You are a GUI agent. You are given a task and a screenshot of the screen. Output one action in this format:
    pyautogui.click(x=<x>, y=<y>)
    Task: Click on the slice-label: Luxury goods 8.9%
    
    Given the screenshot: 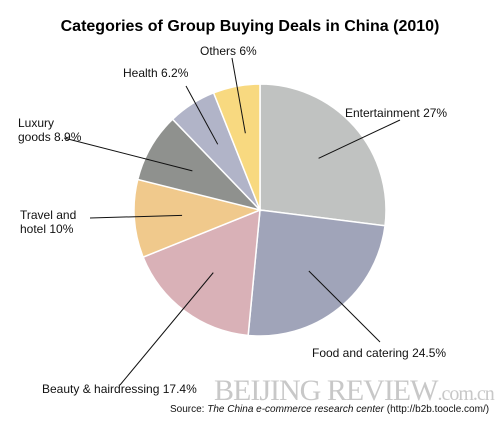 What is the action you would take?
    pyautogui.click(x=53, y=130)
    